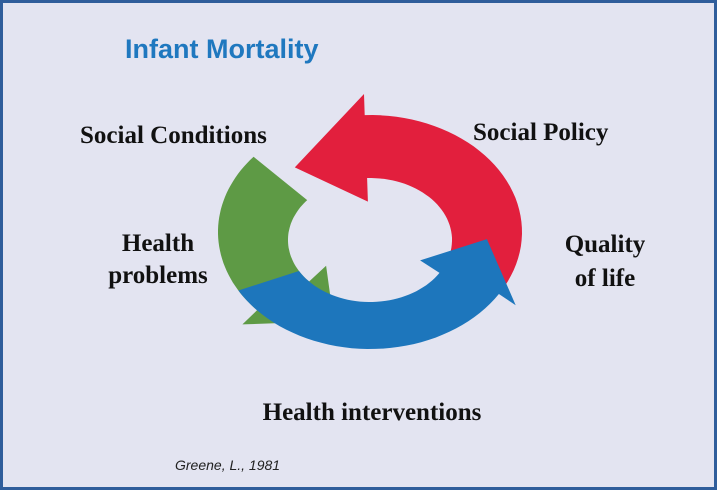 The width and height of the screenshot is (717, 490). Describe the element at coordinates (222, 49) in the screenshot. I see `title: Infant Mortality` at that location.